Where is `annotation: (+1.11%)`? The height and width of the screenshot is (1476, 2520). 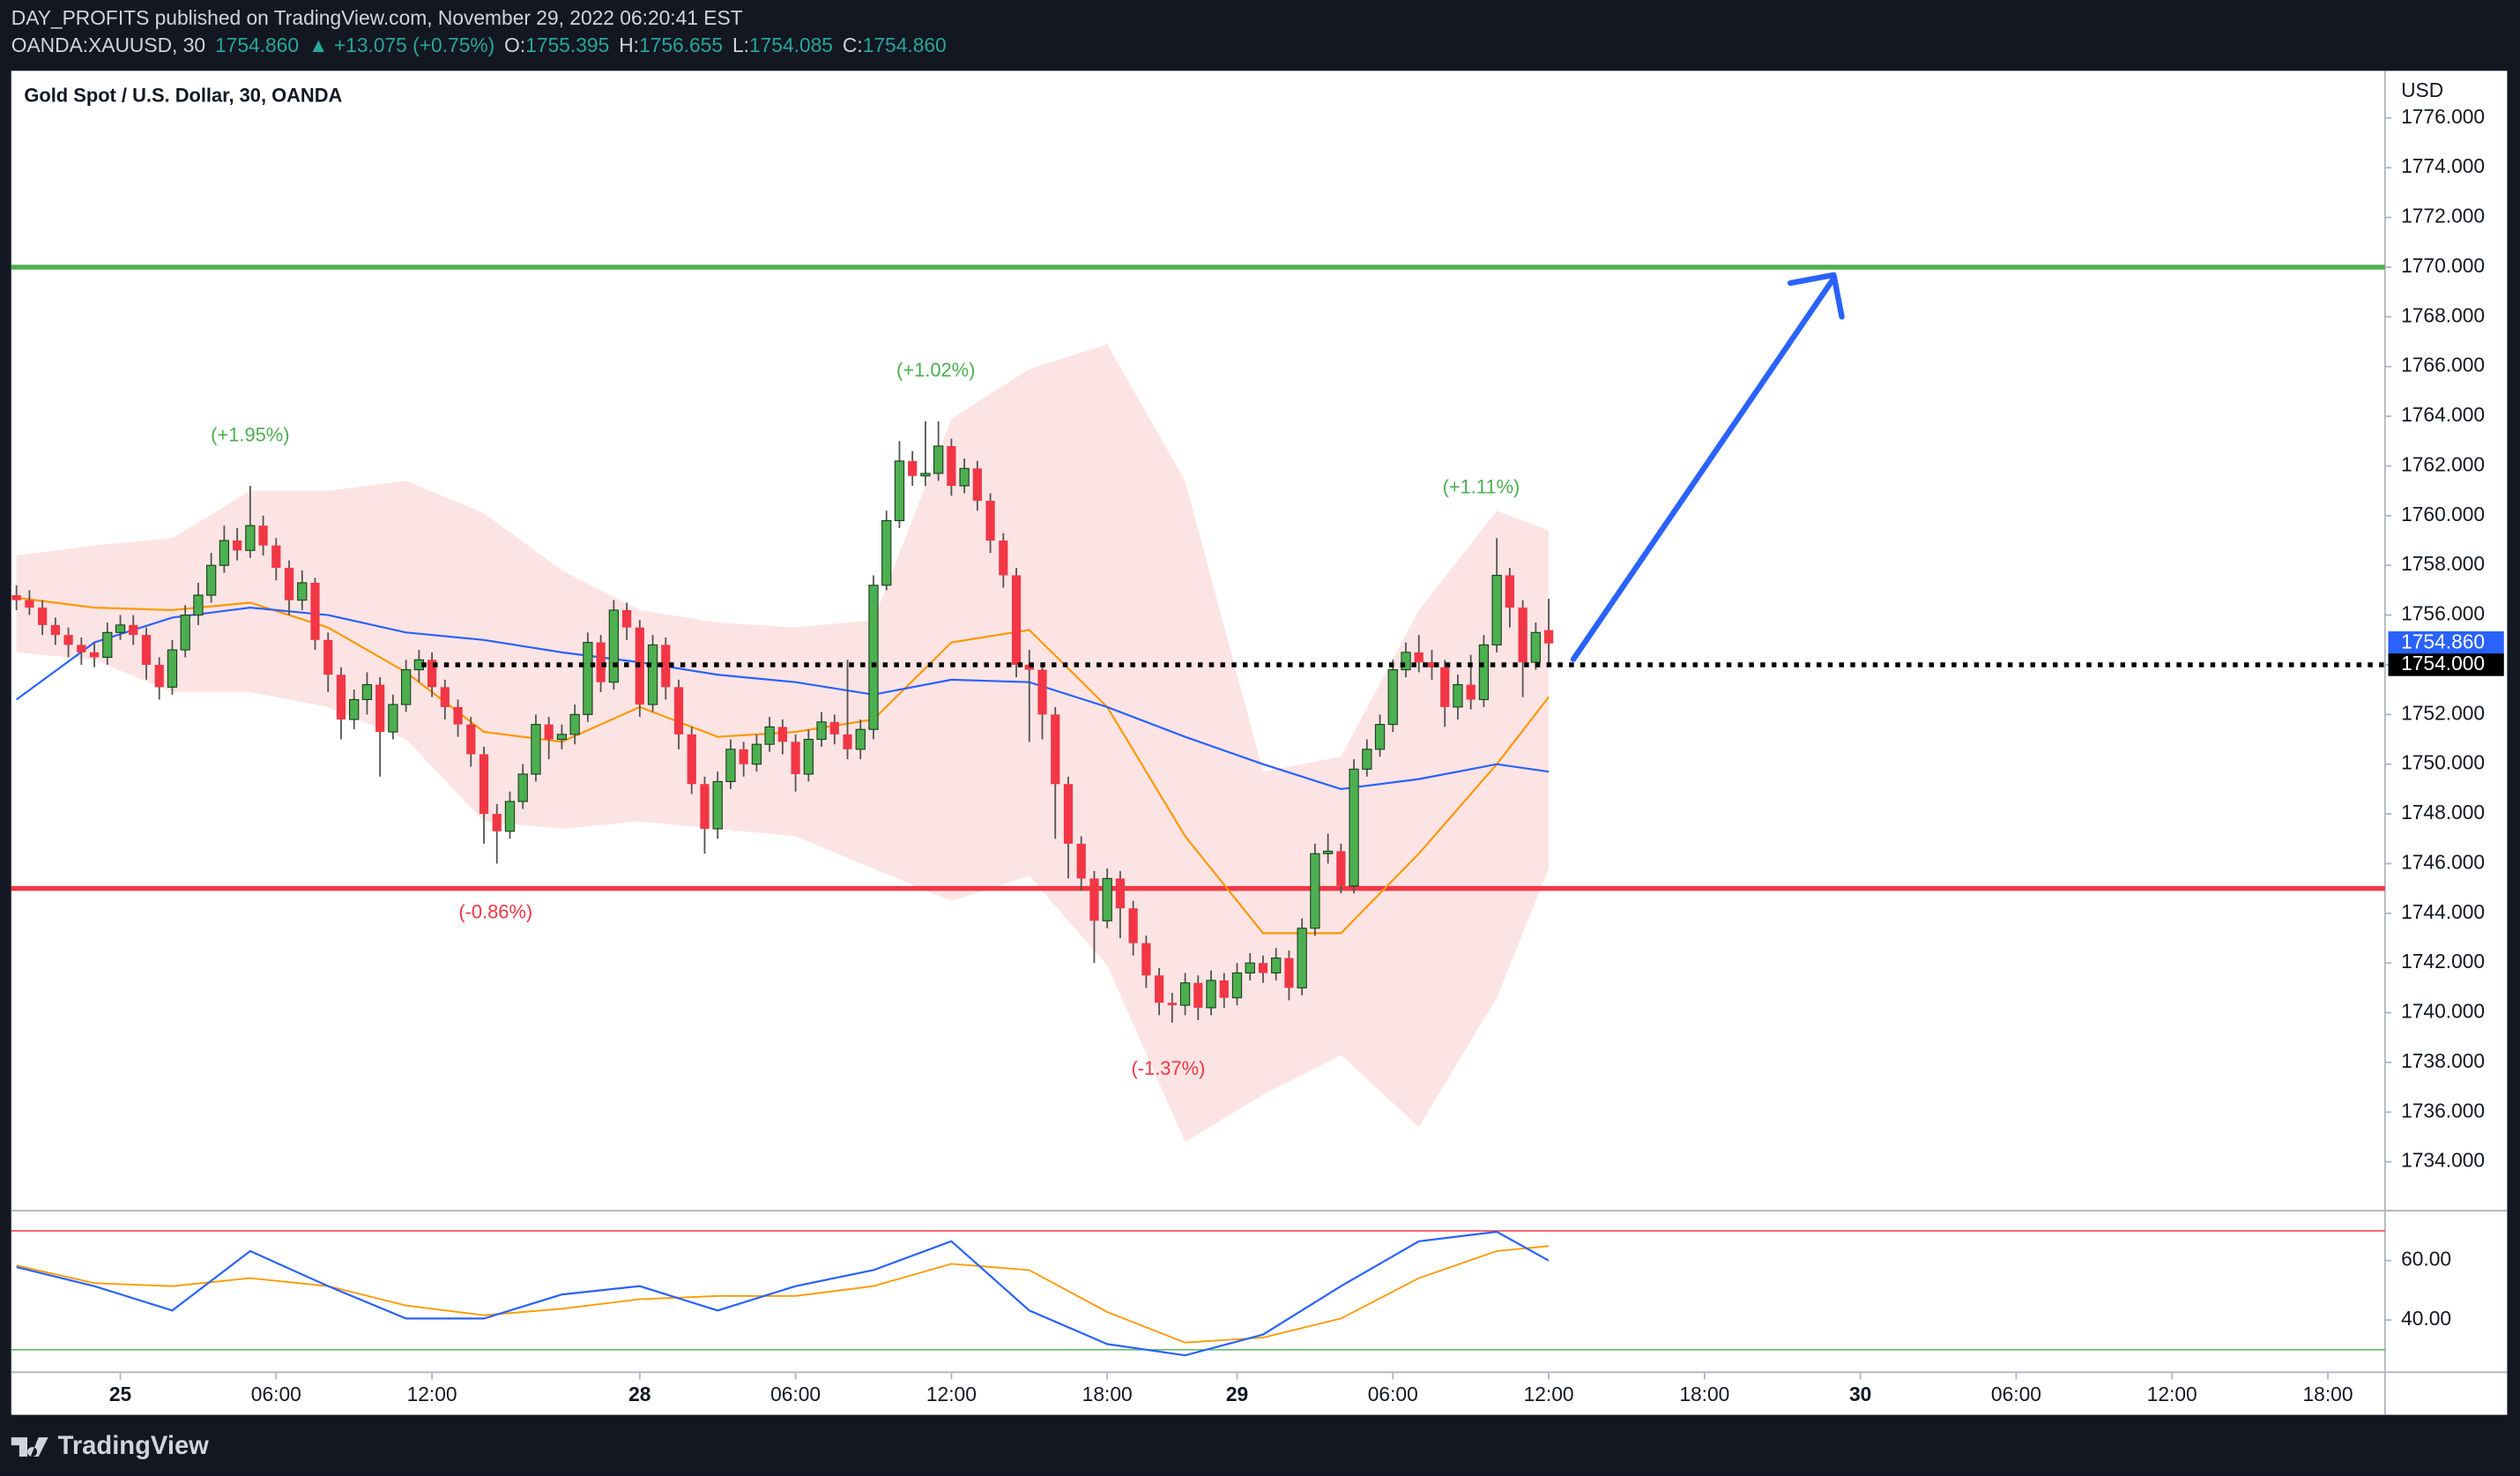
annotation: (+1.11%) is located at coordinates (1481, 487).